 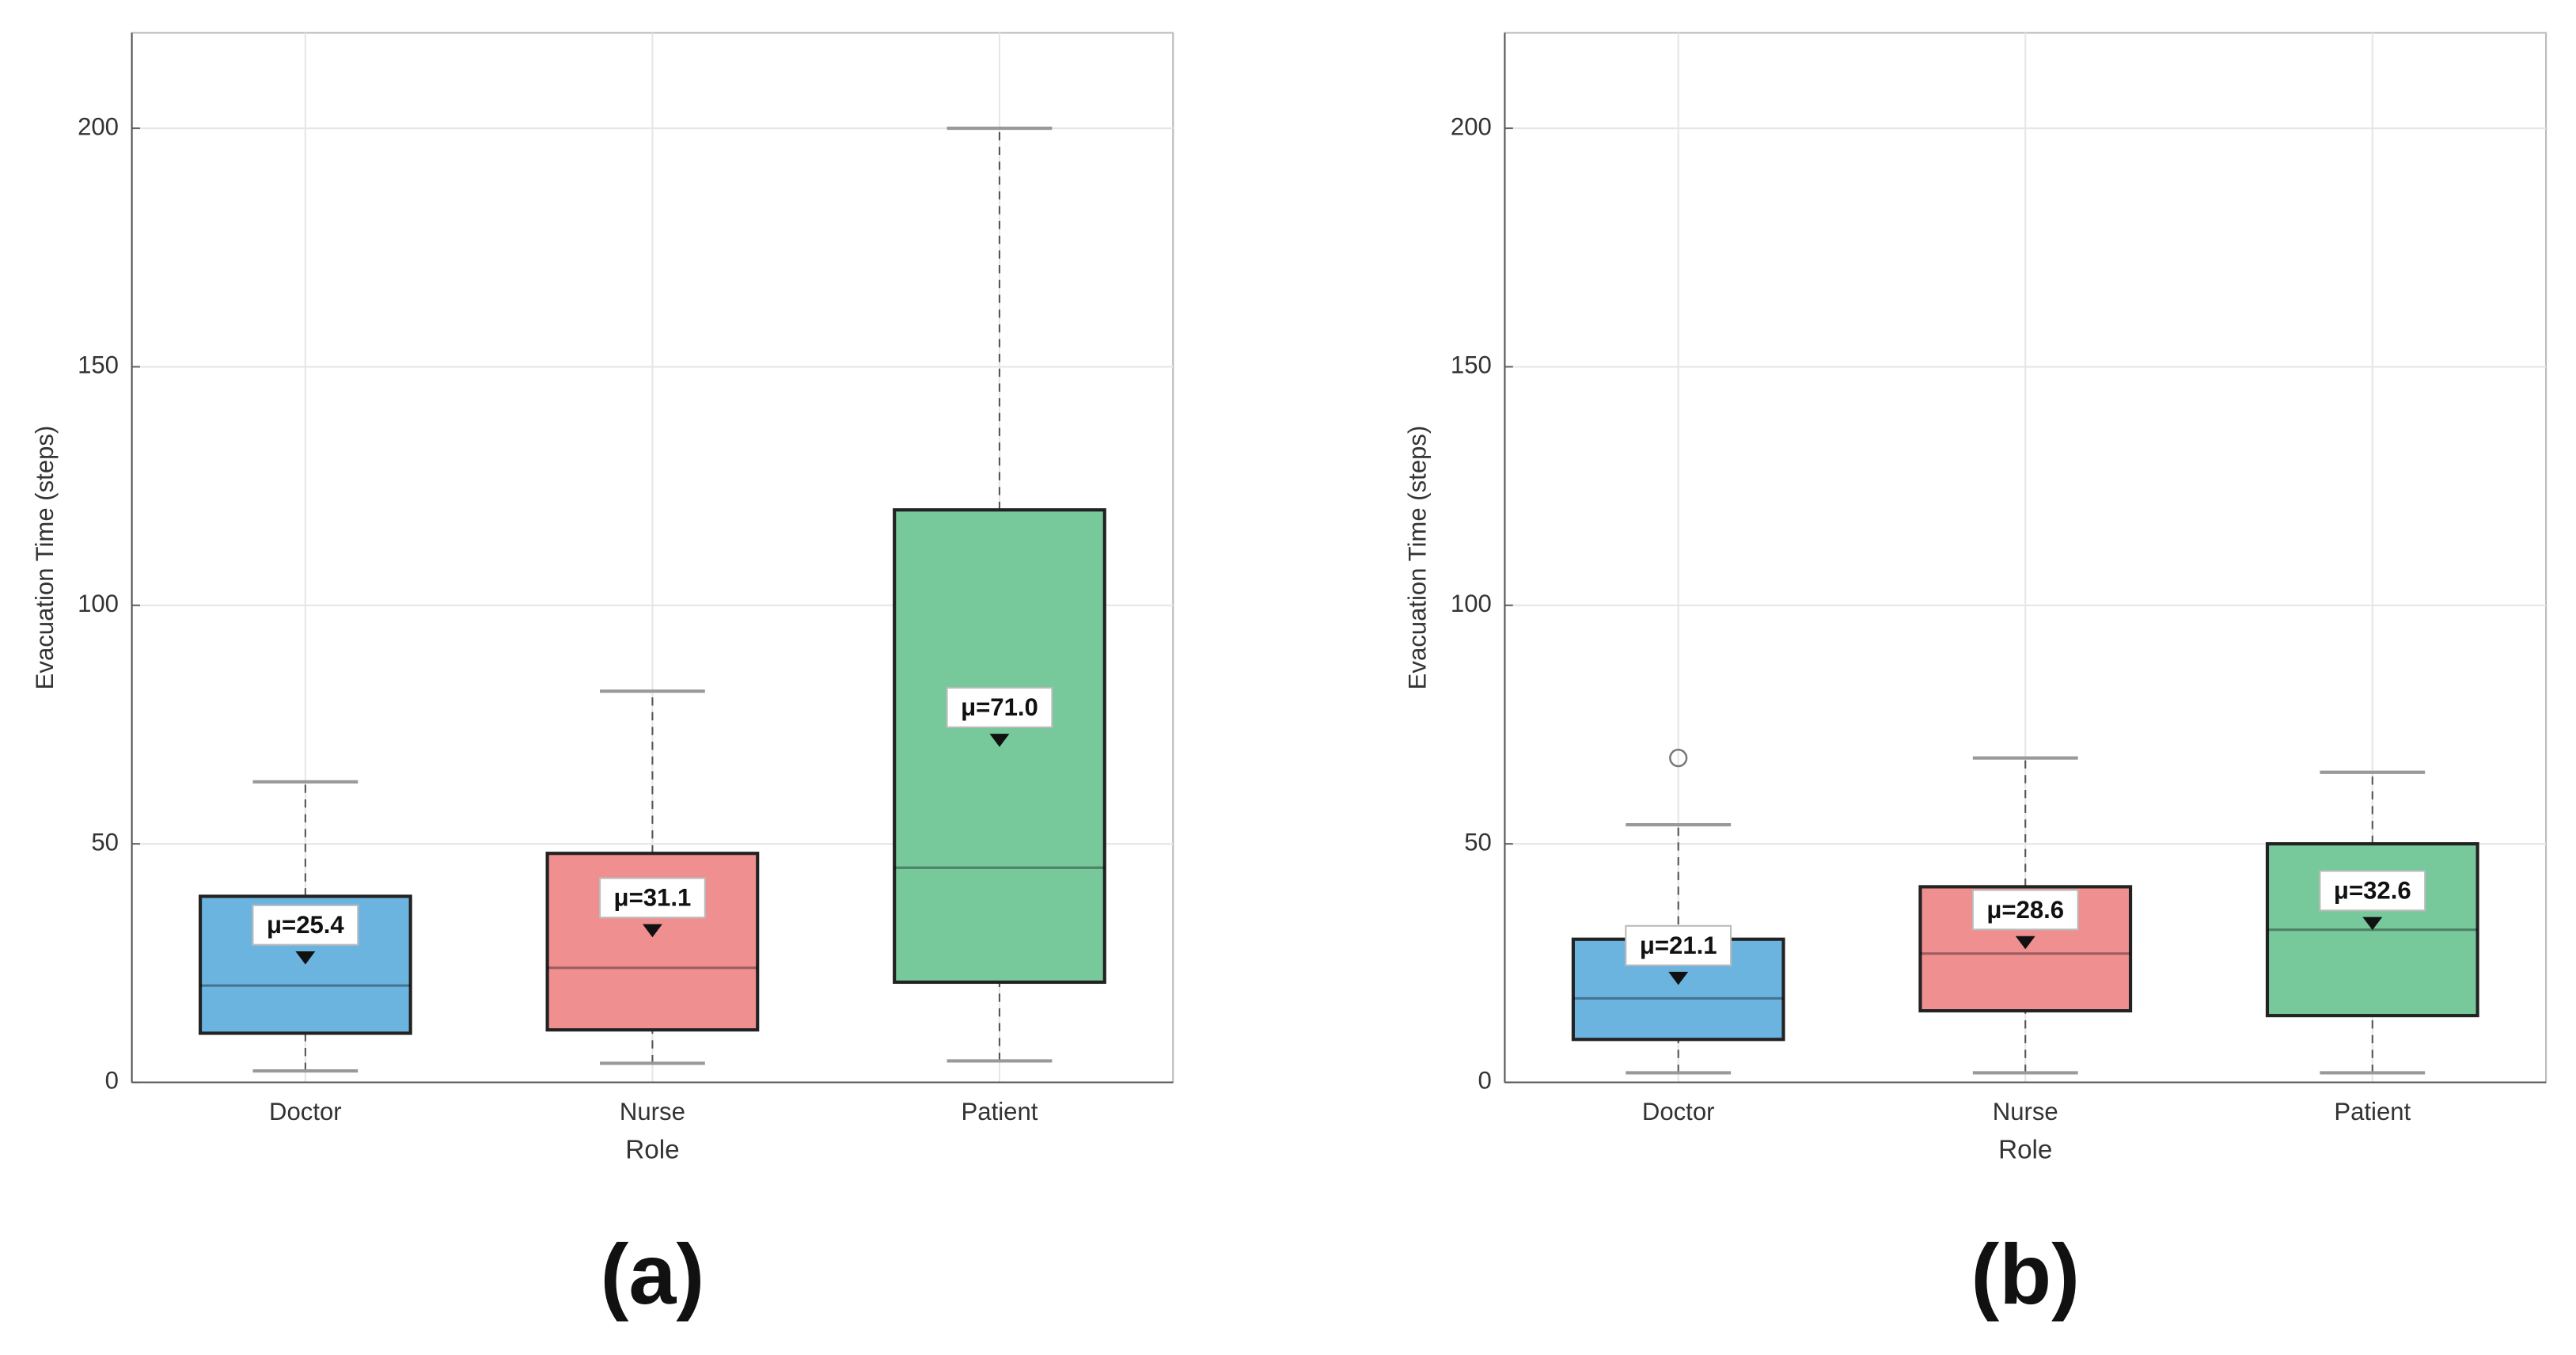 I want to click on panel-label: (b), so click(x=2025, y=1274).